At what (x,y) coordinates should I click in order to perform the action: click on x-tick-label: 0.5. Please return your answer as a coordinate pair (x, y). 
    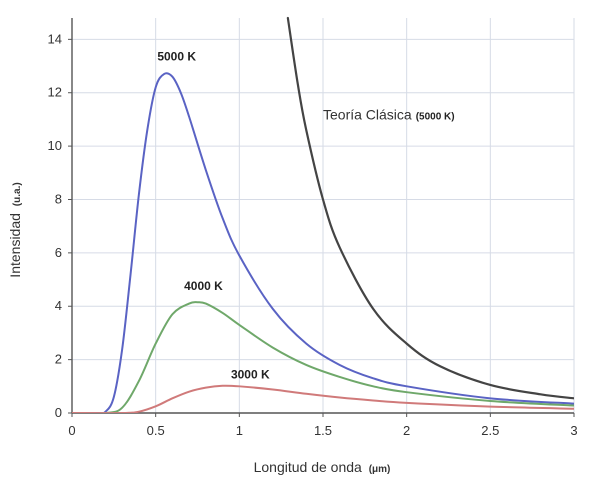
    Looking at the image, I should click on (156, 430).